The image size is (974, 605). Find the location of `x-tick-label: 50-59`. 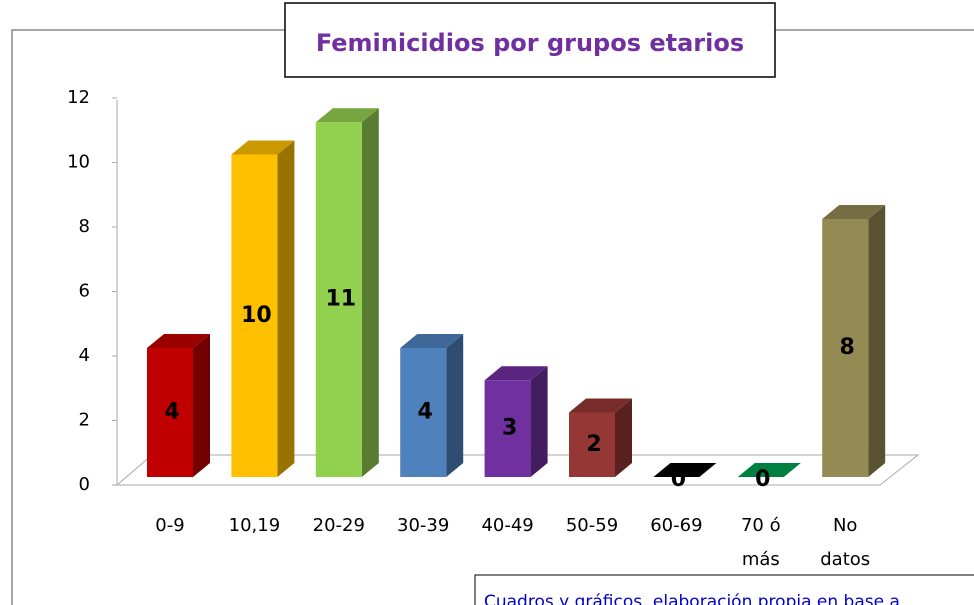

x-tick-label: 50-59 is located at coordinates (592, 525).